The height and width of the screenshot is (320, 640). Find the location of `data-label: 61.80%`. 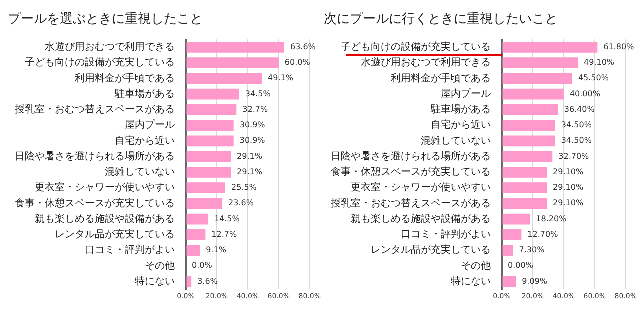

data-label: 61.80% is located at coordinates (619, 47).